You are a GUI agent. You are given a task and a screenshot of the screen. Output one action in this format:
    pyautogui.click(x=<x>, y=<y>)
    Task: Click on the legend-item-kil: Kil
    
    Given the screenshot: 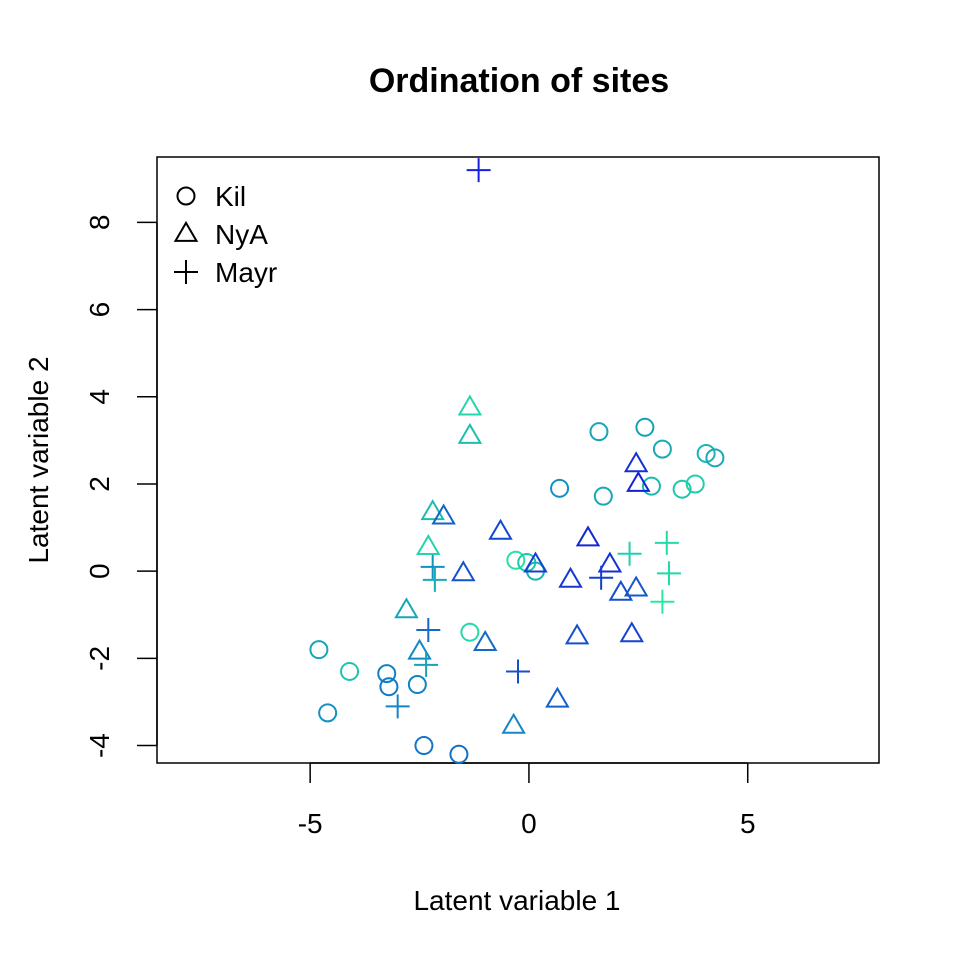 What is the action you would take?
    pyautogui.click(x=211, y=196)
    